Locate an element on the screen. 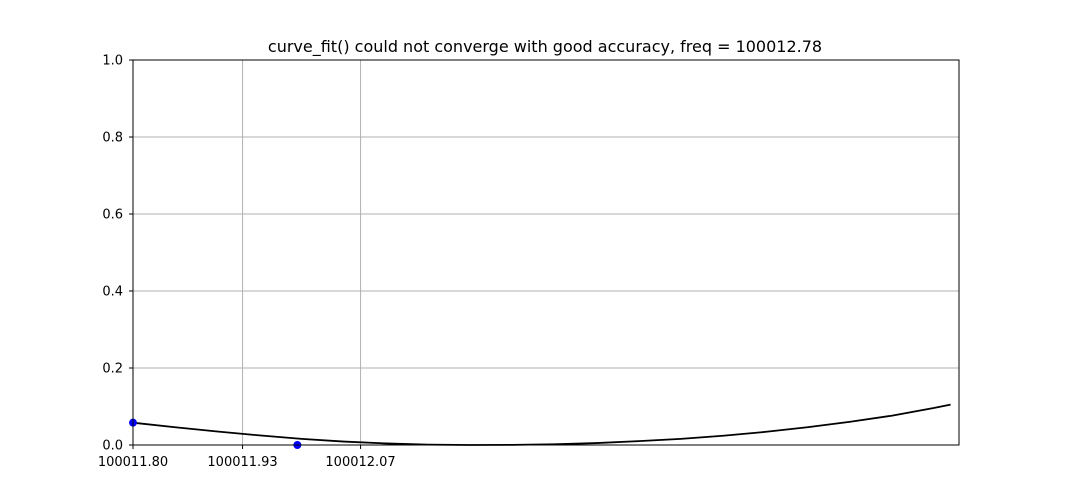 Image resolution: width=1065 pixels, height=500 pixels. y-tick-label: 0.4 is located at coordinates (112, 292).